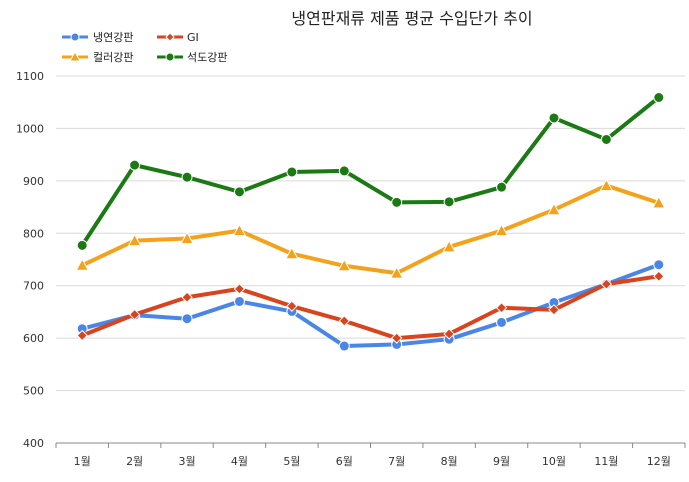 The height and width of the screenshot is (482, 689). I want to click on x-tick-label: 3월, so click(186, 461).